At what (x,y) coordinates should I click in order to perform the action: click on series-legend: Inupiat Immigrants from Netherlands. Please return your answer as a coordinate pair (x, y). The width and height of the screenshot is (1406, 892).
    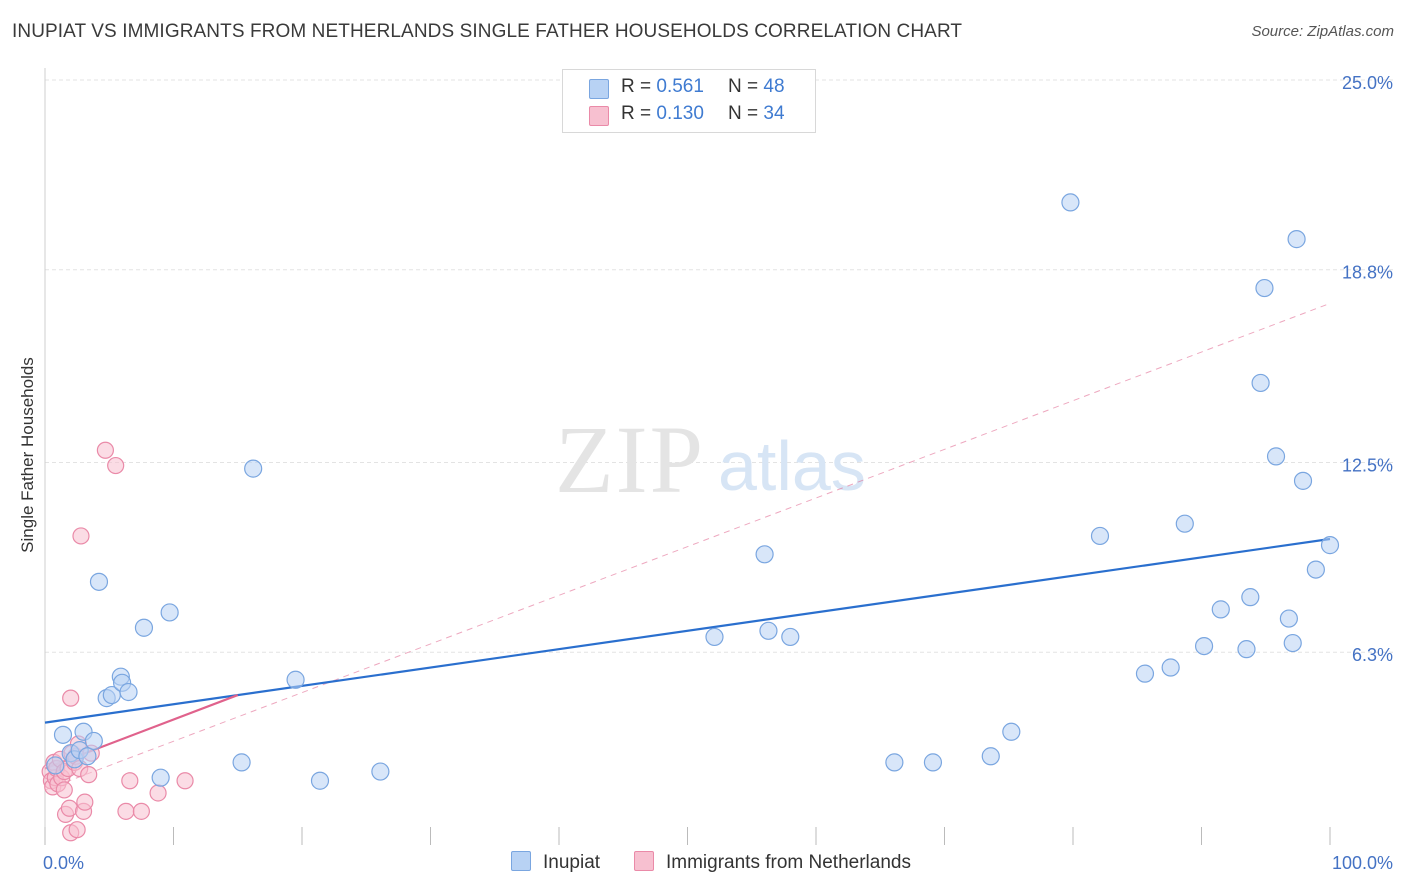
    Looking at the image, I should click on (703, 864).